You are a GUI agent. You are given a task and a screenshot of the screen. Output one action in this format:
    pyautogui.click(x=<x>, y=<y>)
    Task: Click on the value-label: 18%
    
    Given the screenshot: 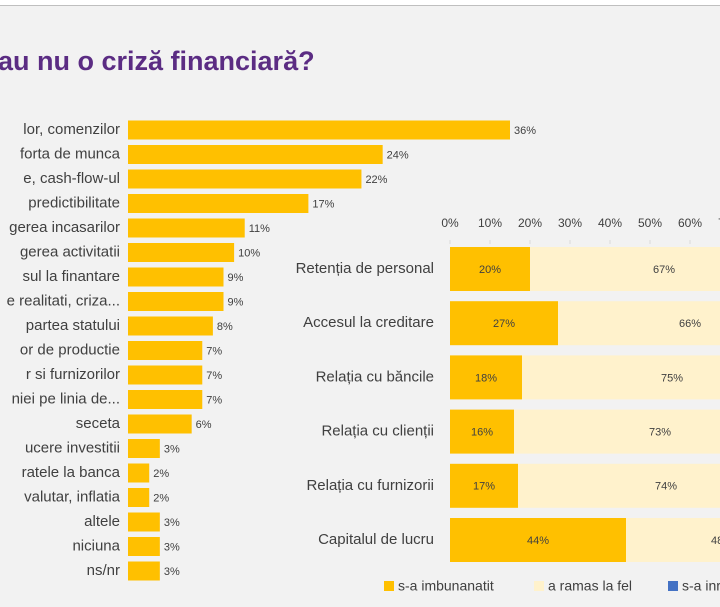 What is the action you would take?
    pyautogui.click(x=486, y=378)
    